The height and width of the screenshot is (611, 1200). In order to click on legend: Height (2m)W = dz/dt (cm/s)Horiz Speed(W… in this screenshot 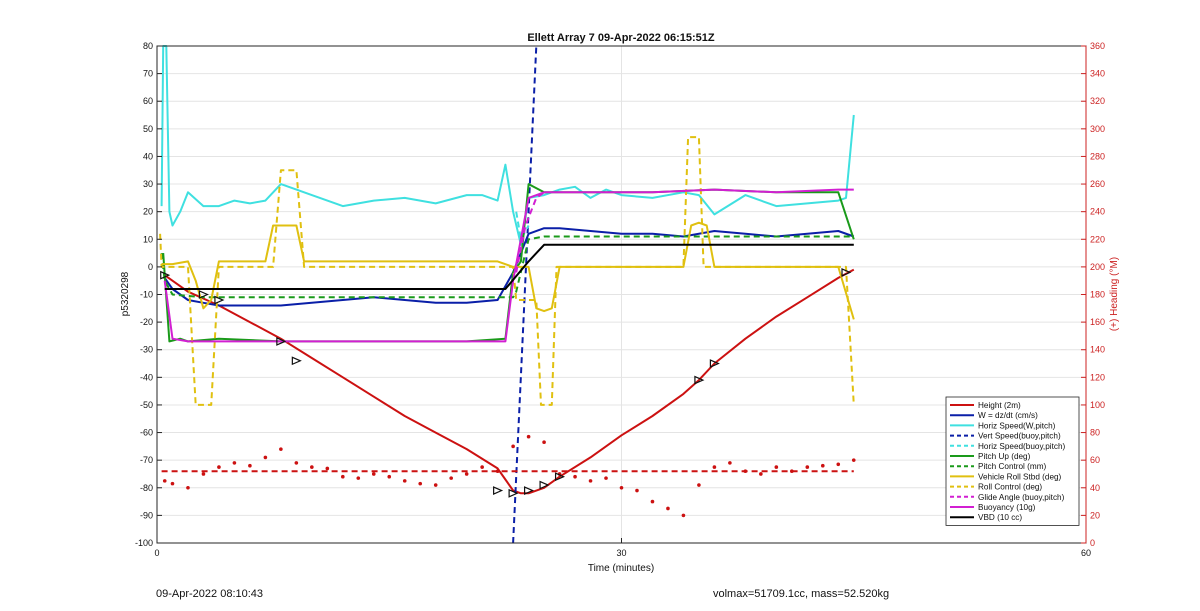, I will do `click(1012, 461)`.